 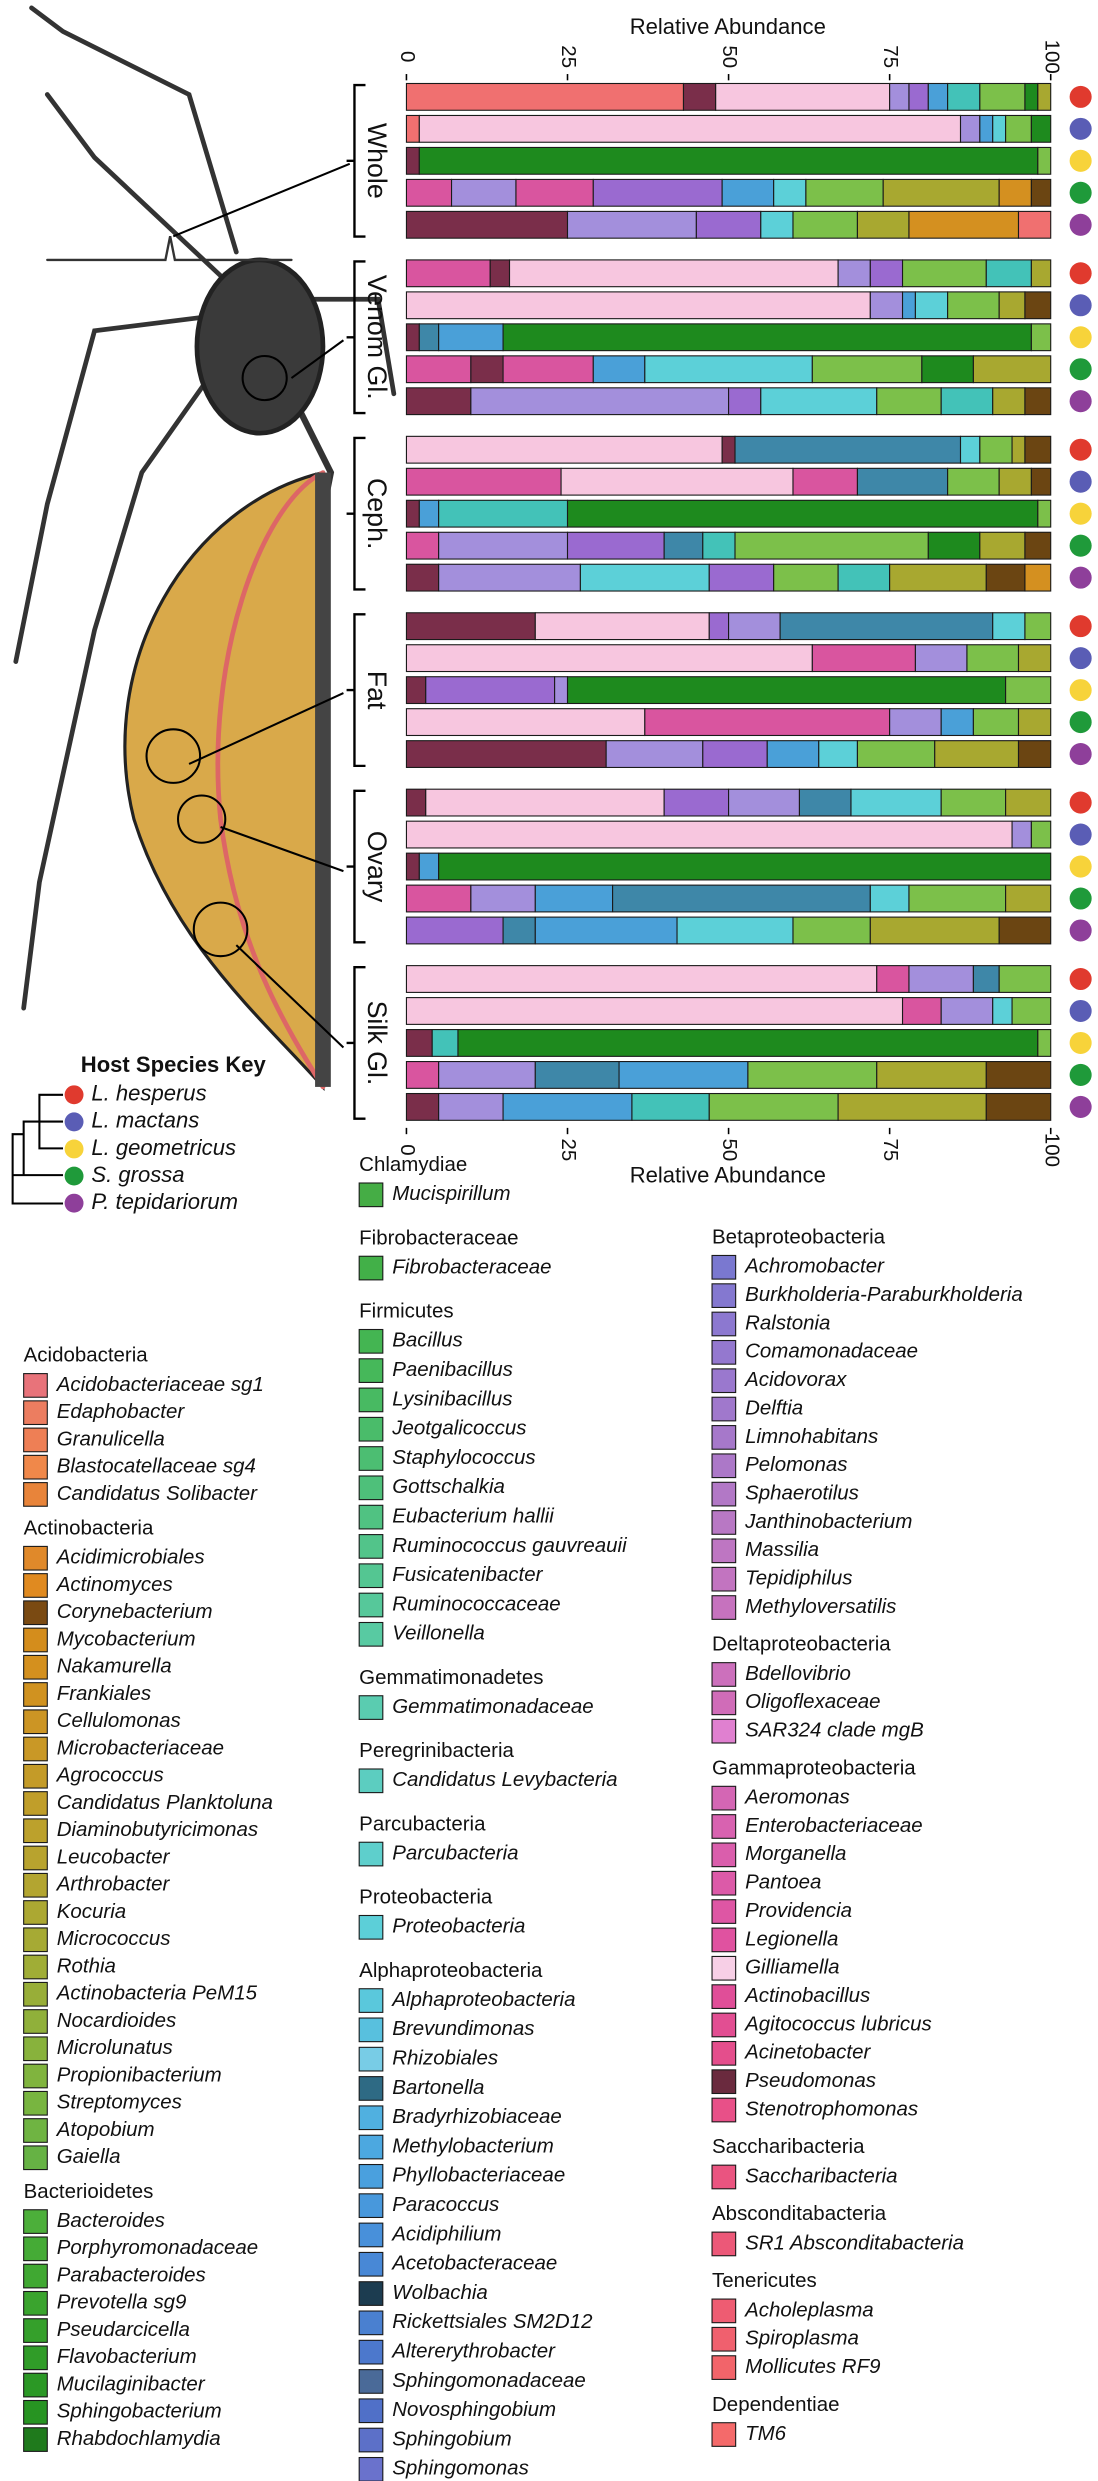 I want to click on taxon-label: Mucispirillum, so click(x=451, y=1193).